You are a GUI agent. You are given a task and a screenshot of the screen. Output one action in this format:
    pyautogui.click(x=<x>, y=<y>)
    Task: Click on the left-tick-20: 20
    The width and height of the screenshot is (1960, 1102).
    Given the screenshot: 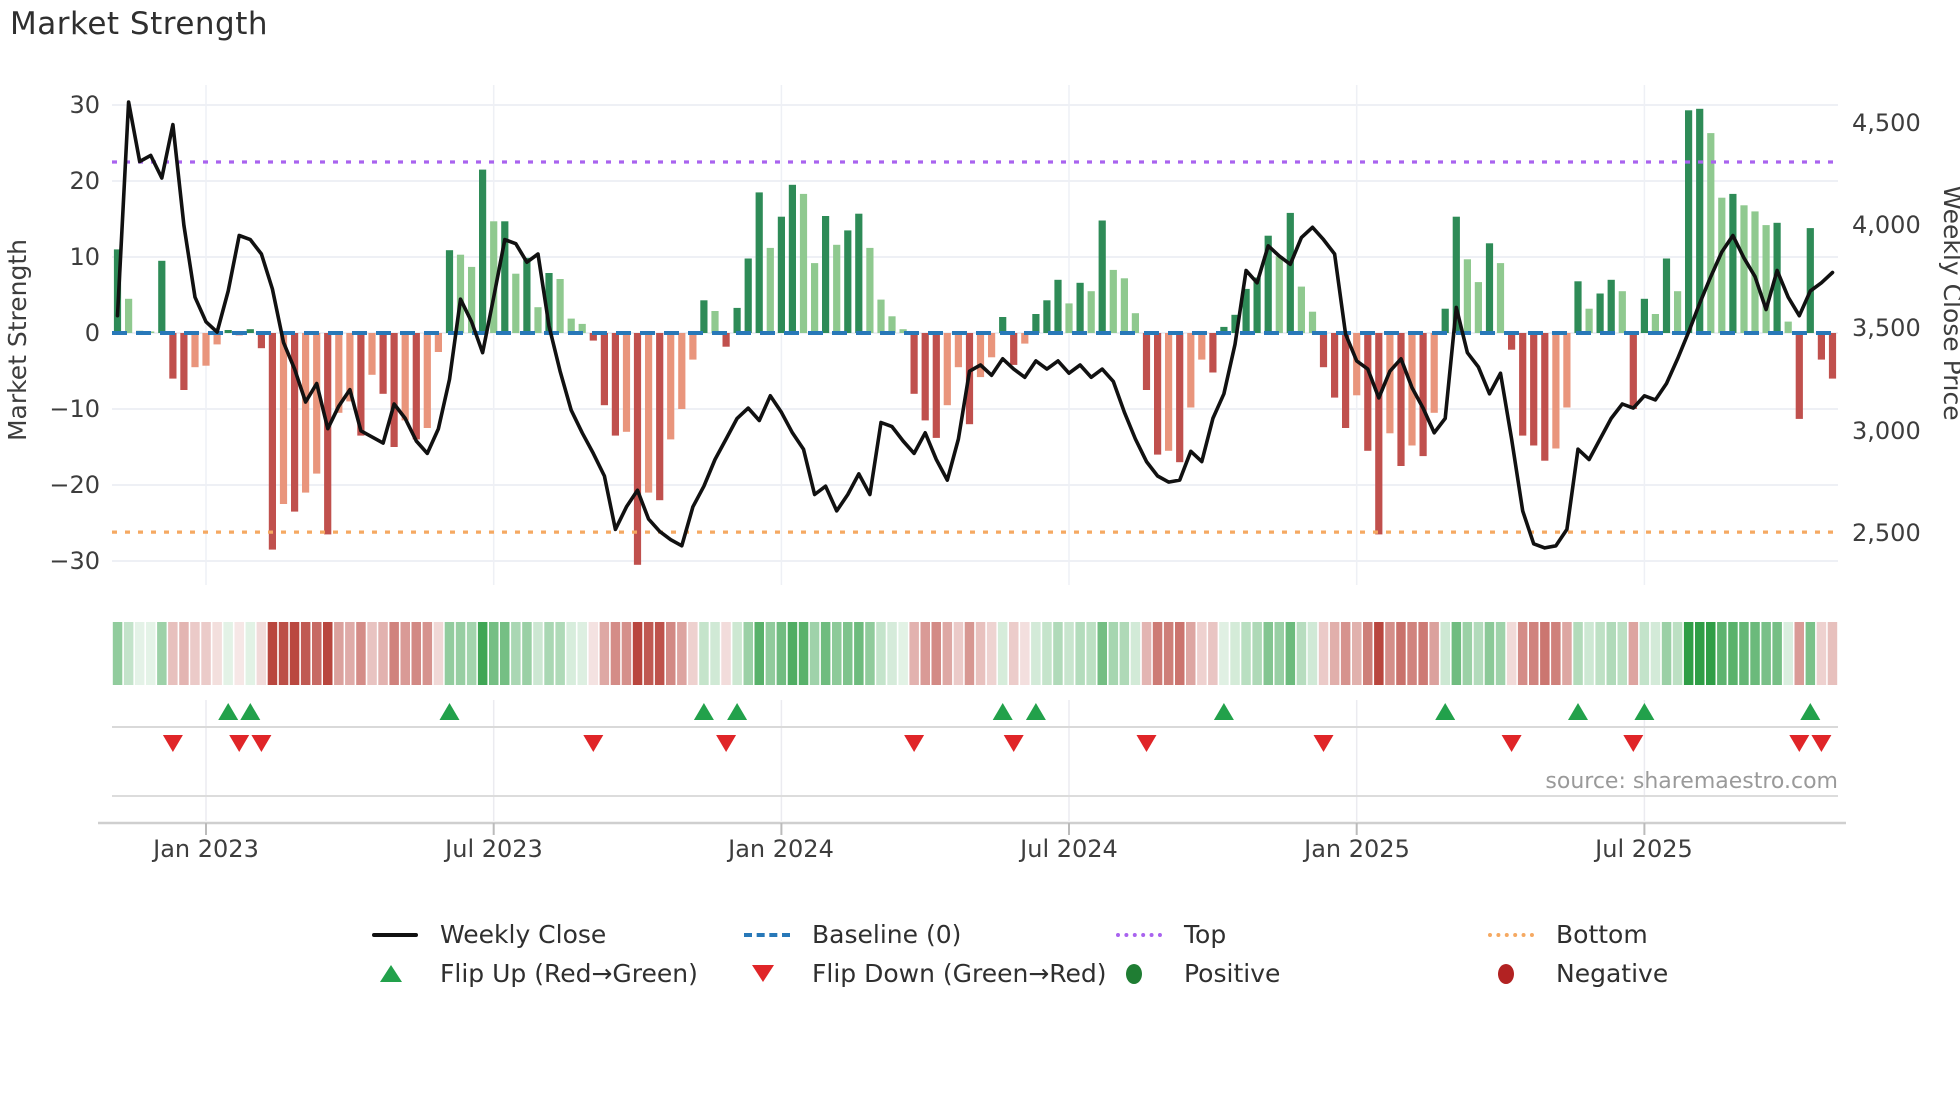 What is the action you would take?
    pyautogui.click(x=84, y=181)
    